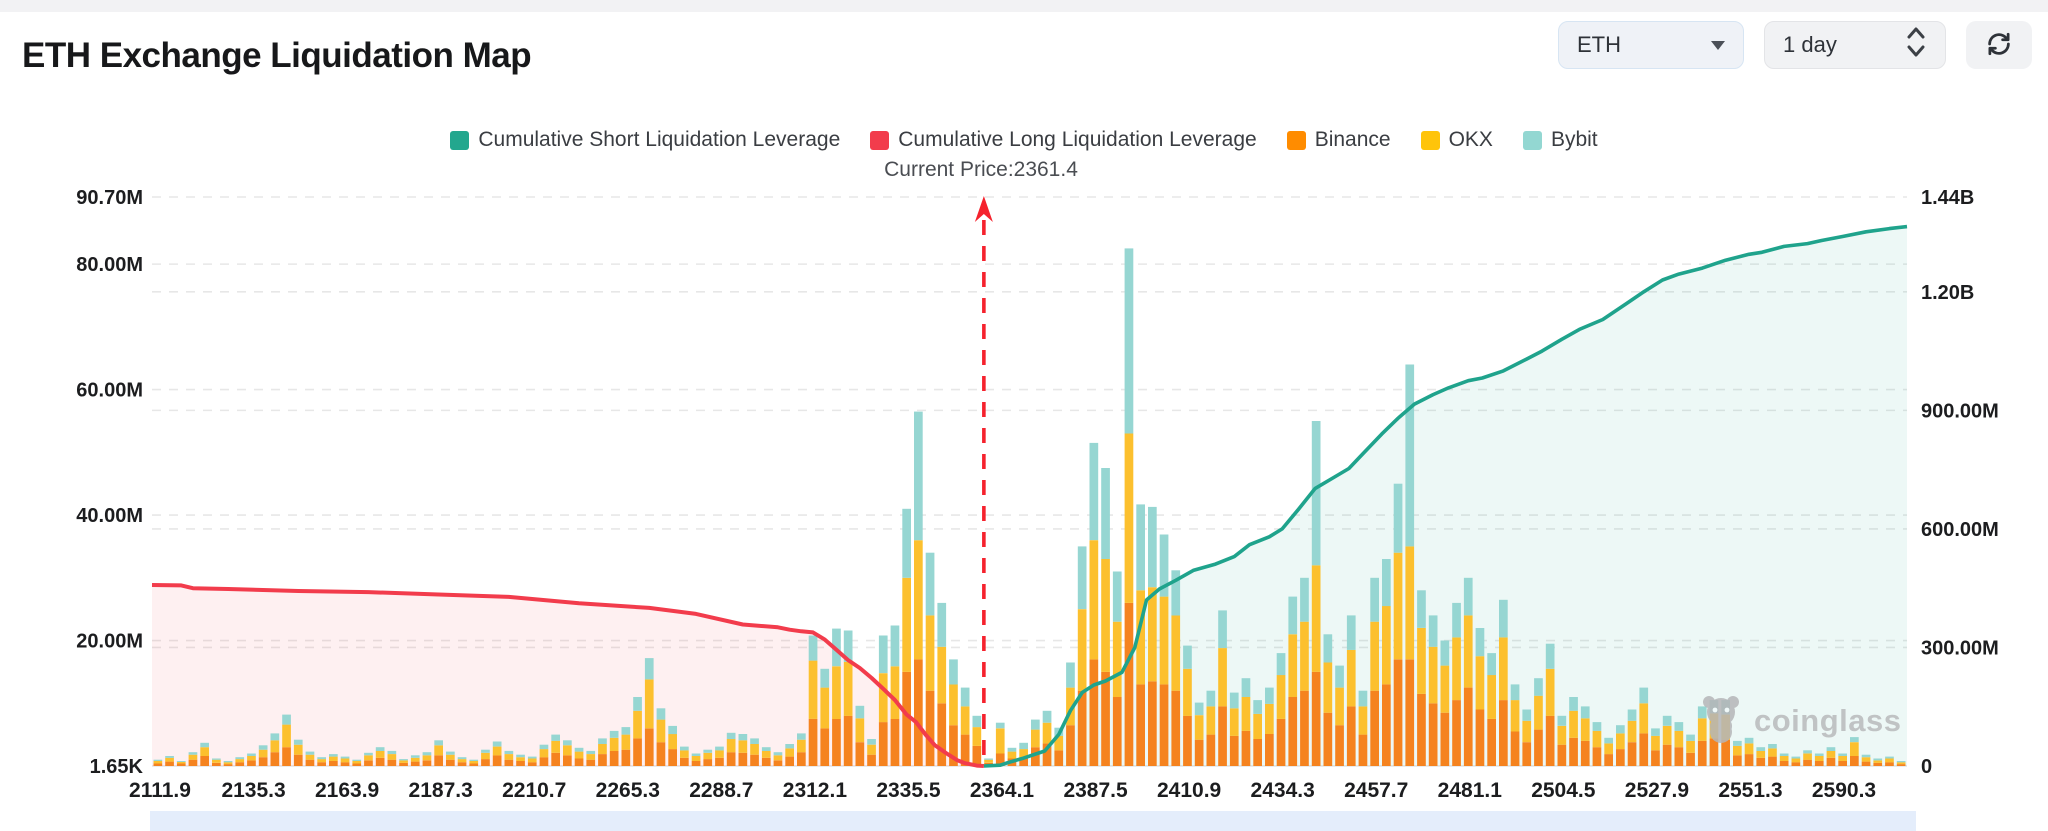 The width and height of the screenshot is (2048, 831). Describe the element at coordinates (1456, 140) in the screenshot. I see `legend-item-3: OKX` at that location.